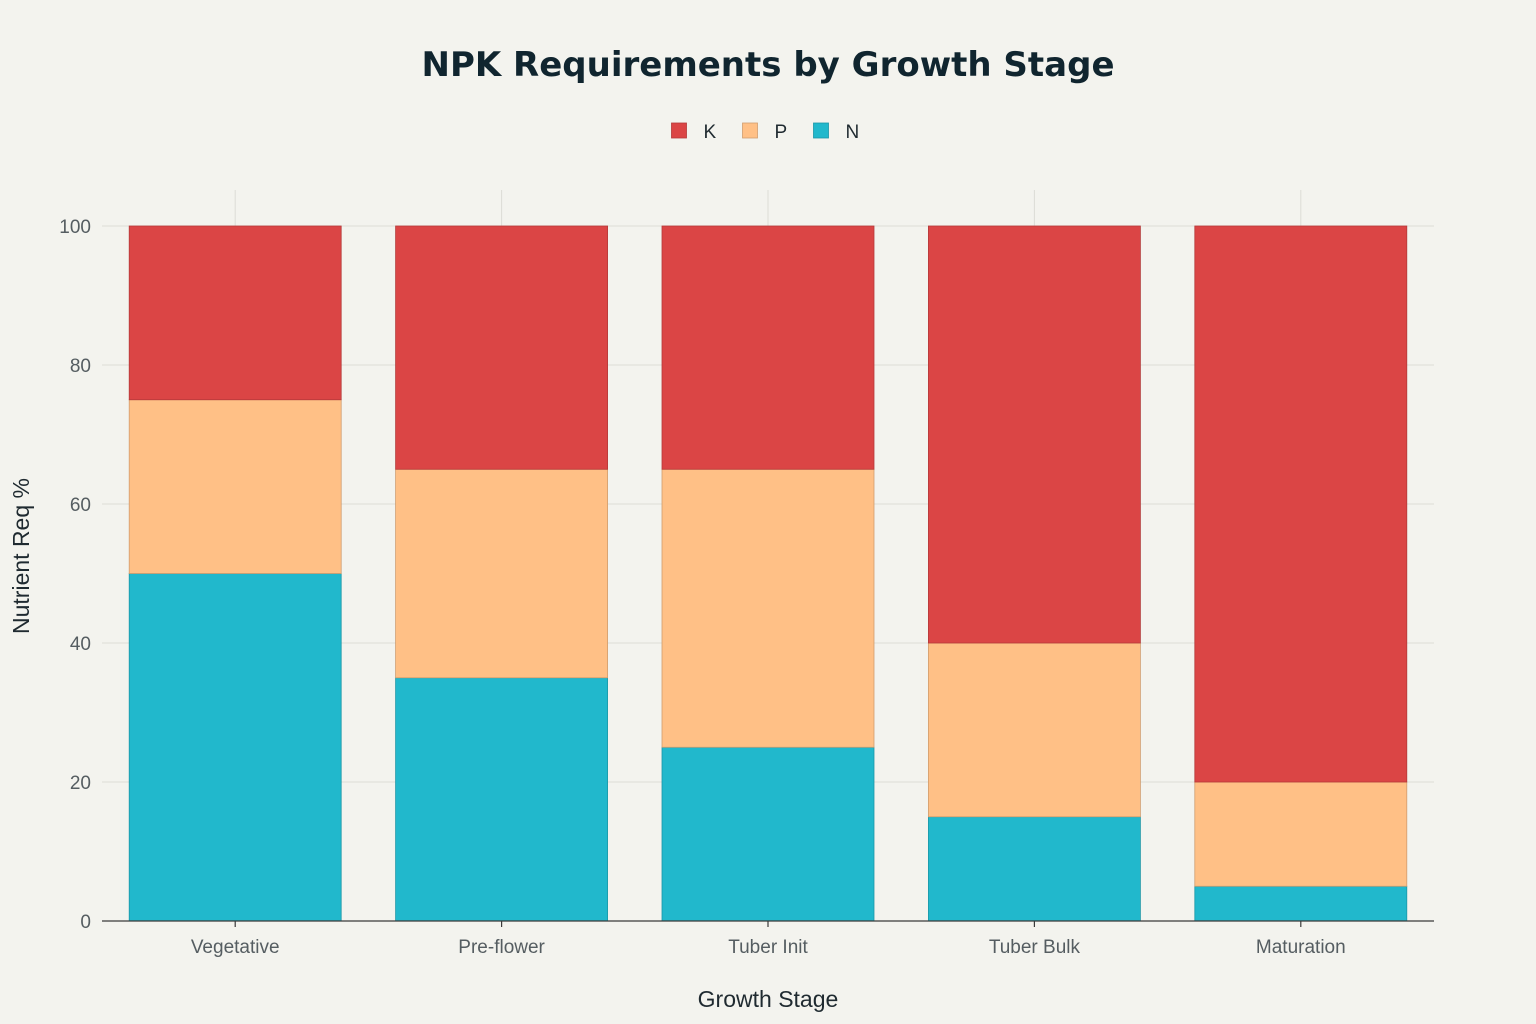 The width and height of the screenshot is (1536, 1024). Describe the element at coordinates (75, 227) in the screenshot. I see `y-tick-label-100: 100` at that location.